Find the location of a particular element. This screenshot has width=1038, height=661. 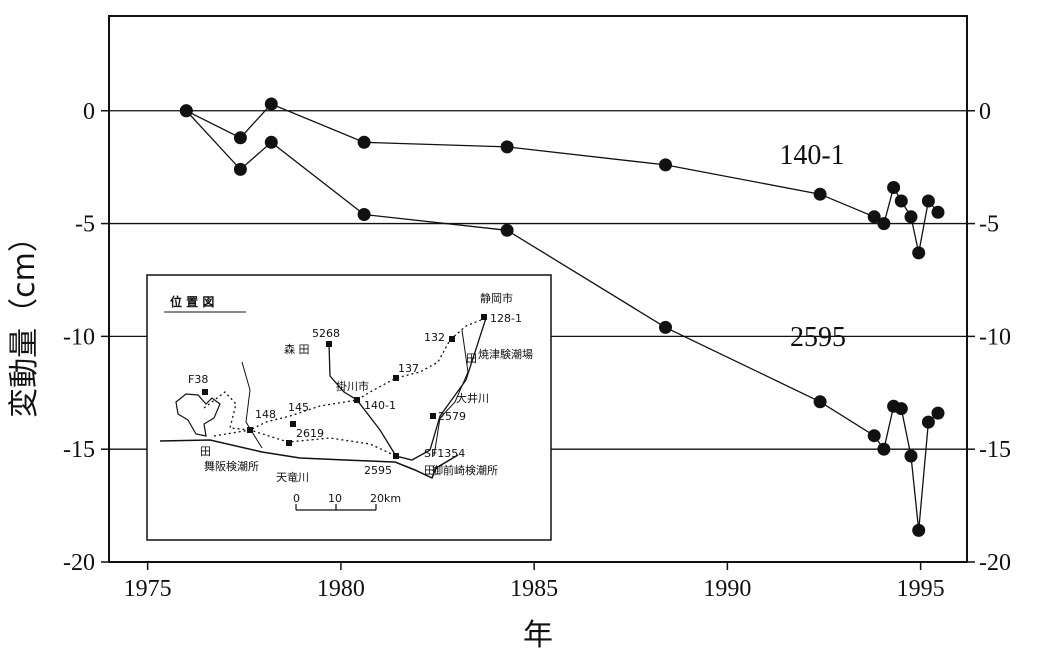

benchmarks is located at coordinates (344, 386).